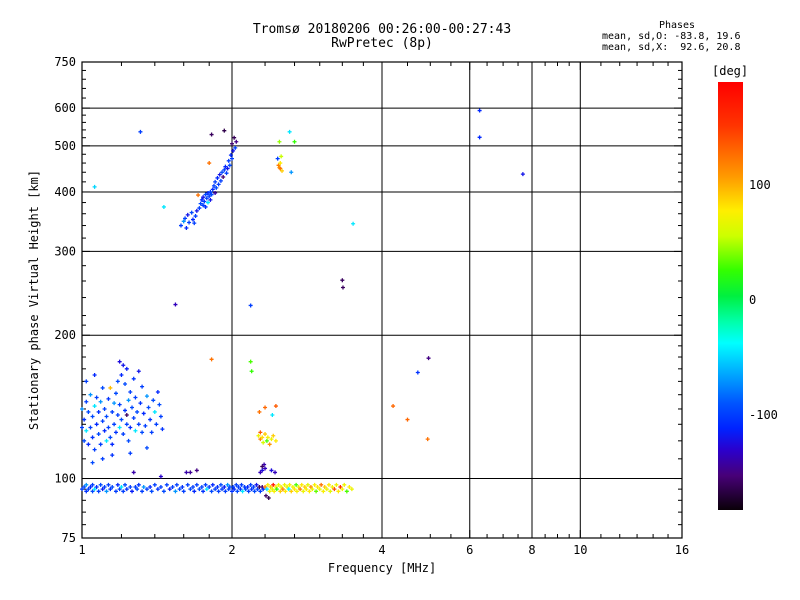 The height and width of the screenshot is (600, 800). What do you see at coordinates (382, 29) in the screenshot?
I see `plot-title: Tromsø 20180206 00:26:00-00:27:43` at bounding box center [382, 29].